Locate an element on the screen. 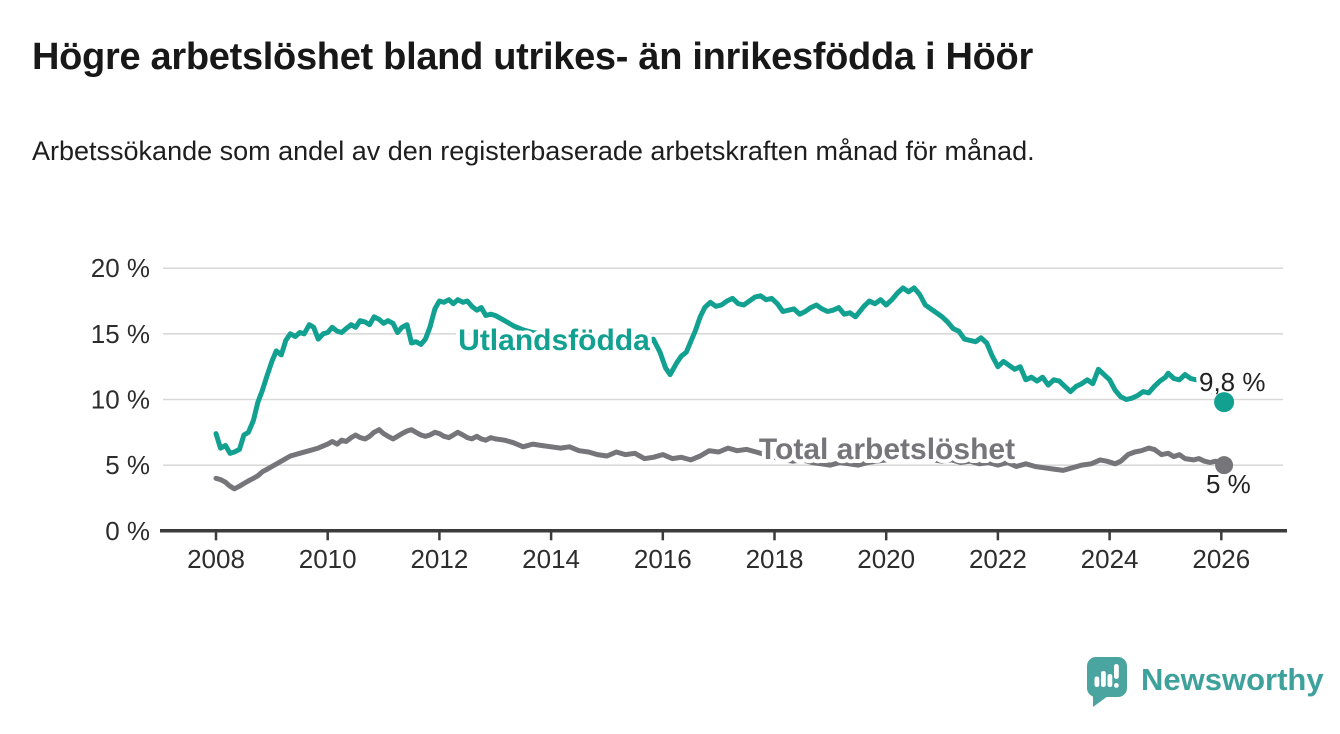 Image resolution: width=1340 pixels, height=734 pixels. x-tick-label: 2020 is located at coordinates (886, 559).